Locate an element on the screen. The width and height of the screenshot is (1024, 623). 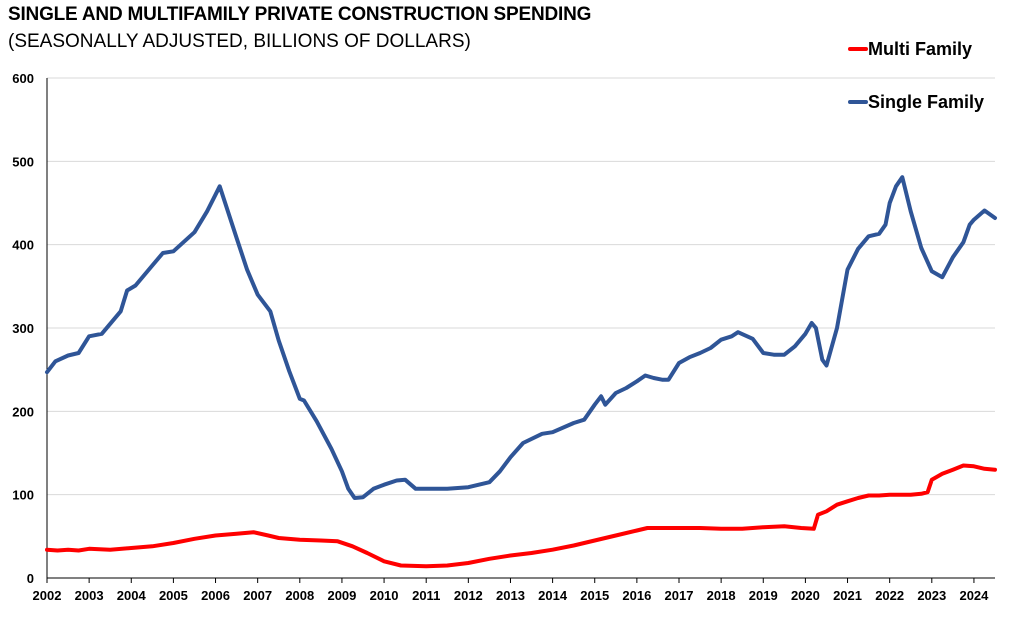
x-tick-label-2002: 2002 is located at coordinates (47, 595).